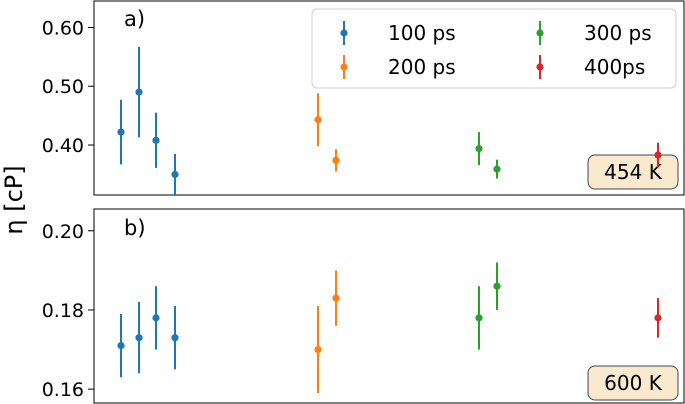 The image size is (685, 404). What do you see at coordinates (63, 311) in the screenshot?
I see `y-tick-label: 0.18` at bounding box center [63, 311].